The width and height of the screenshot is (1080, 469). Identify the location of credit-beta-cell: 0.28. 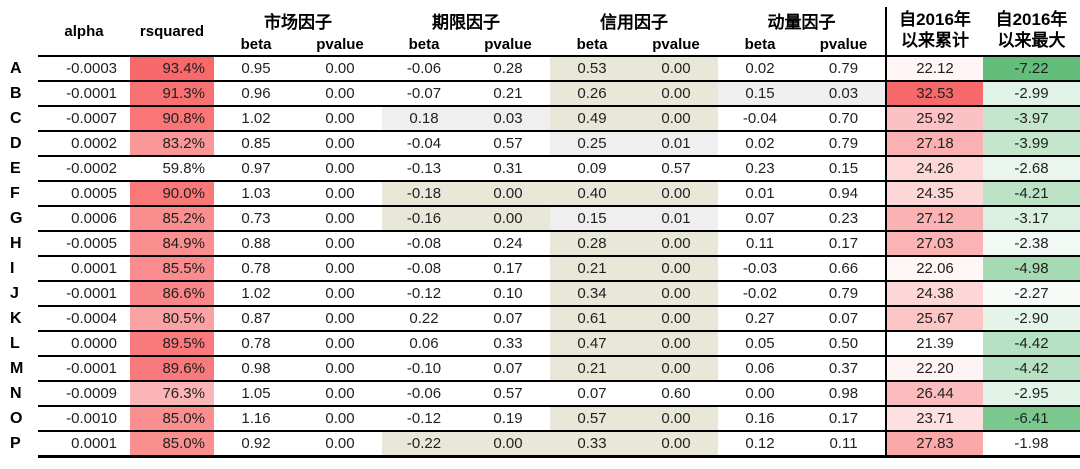
(592, 244).